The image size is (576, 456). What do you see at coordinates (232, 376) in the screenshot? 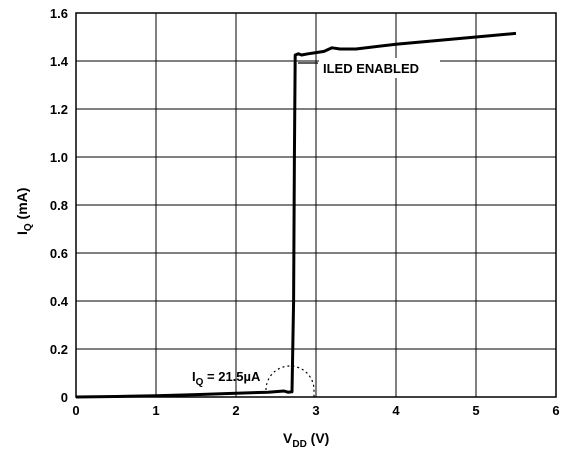
I see `iq-annot-rest: = 21.5µA` at bounding box center [232, 376].